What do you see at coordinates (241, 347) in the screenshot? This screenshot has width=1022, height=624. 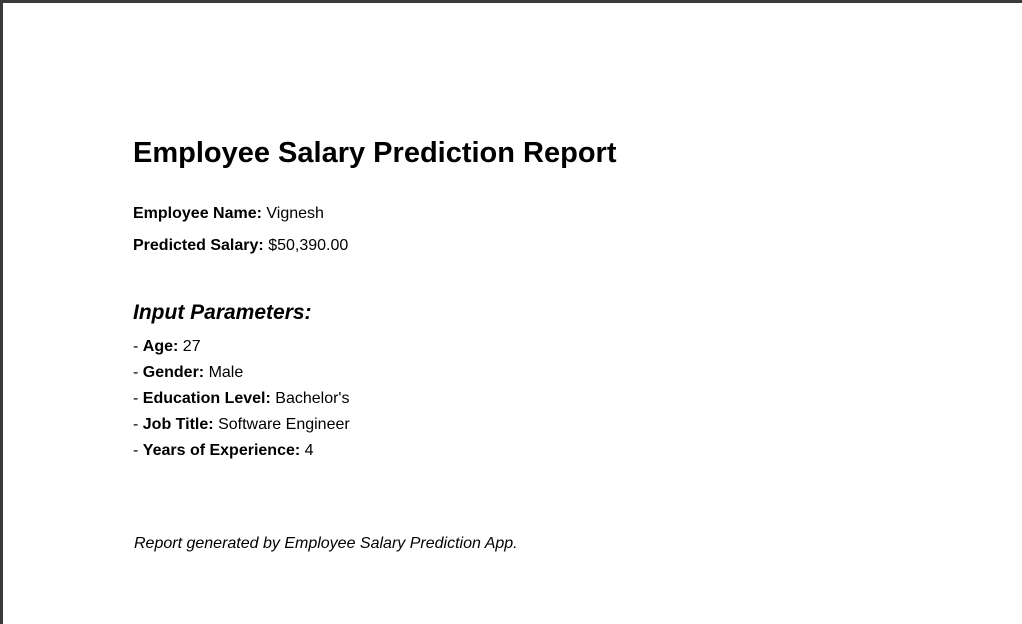 I see `param-age: - Age: 27` at bounding box center [241, 347].